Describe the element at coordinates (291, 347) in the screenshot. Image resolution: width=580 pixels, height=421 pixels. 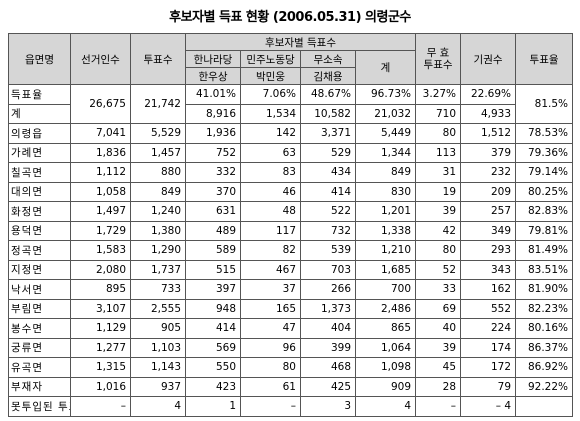
I see `table-row: 궁류면 1,277 1,103 569 96 399 1,064 39 174 86.37%` at that location.